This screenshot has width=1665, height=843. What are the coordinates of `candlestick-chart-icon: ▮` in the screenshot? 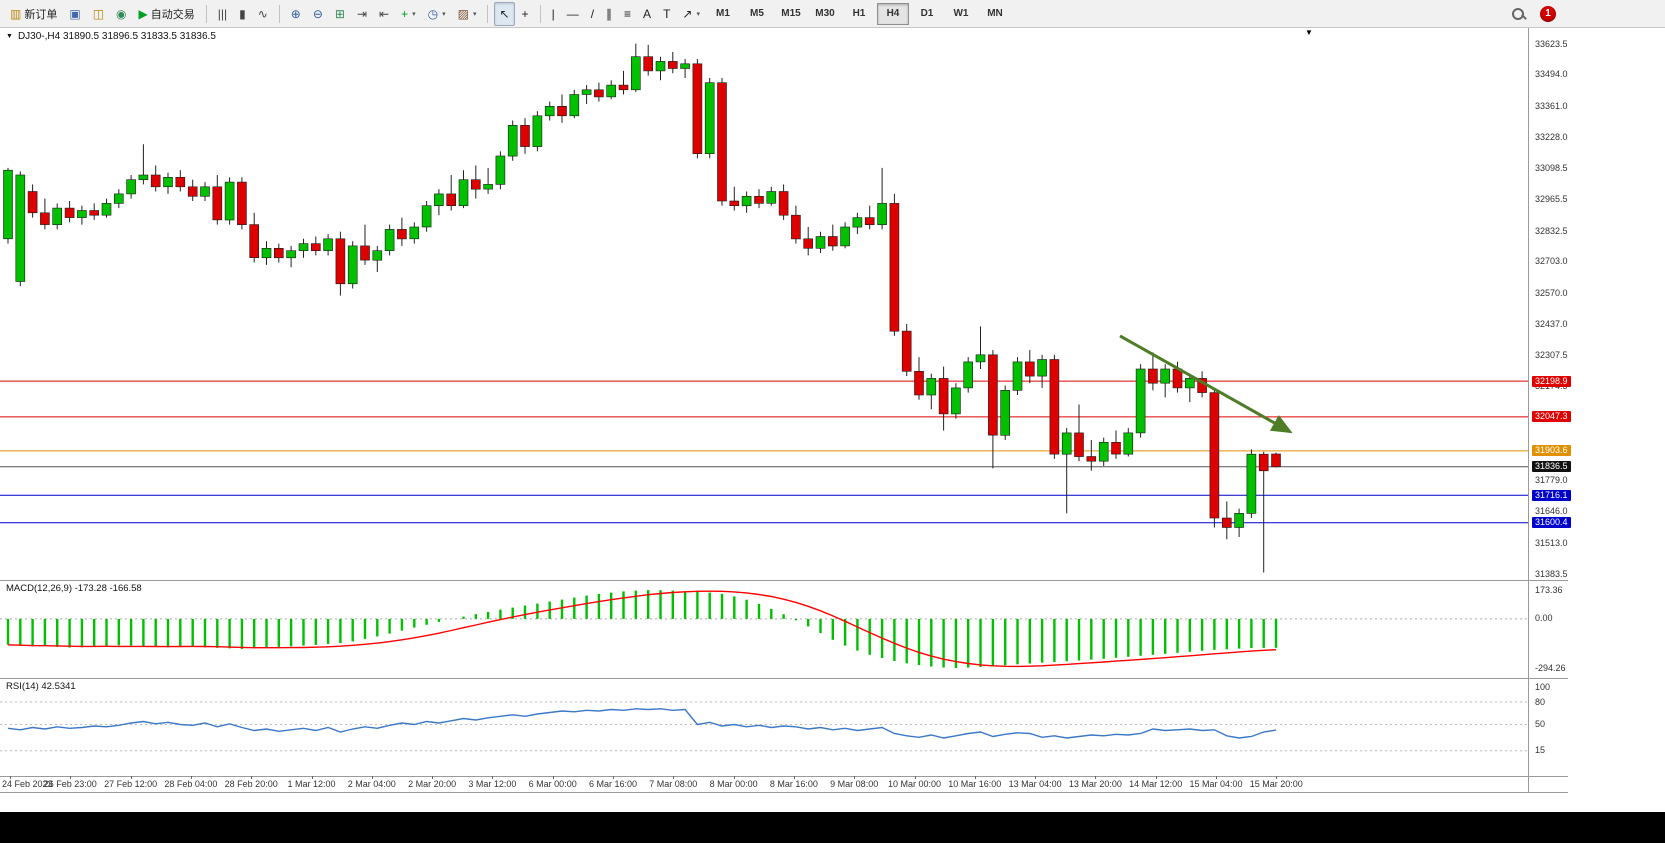 It's located at (242, 13).